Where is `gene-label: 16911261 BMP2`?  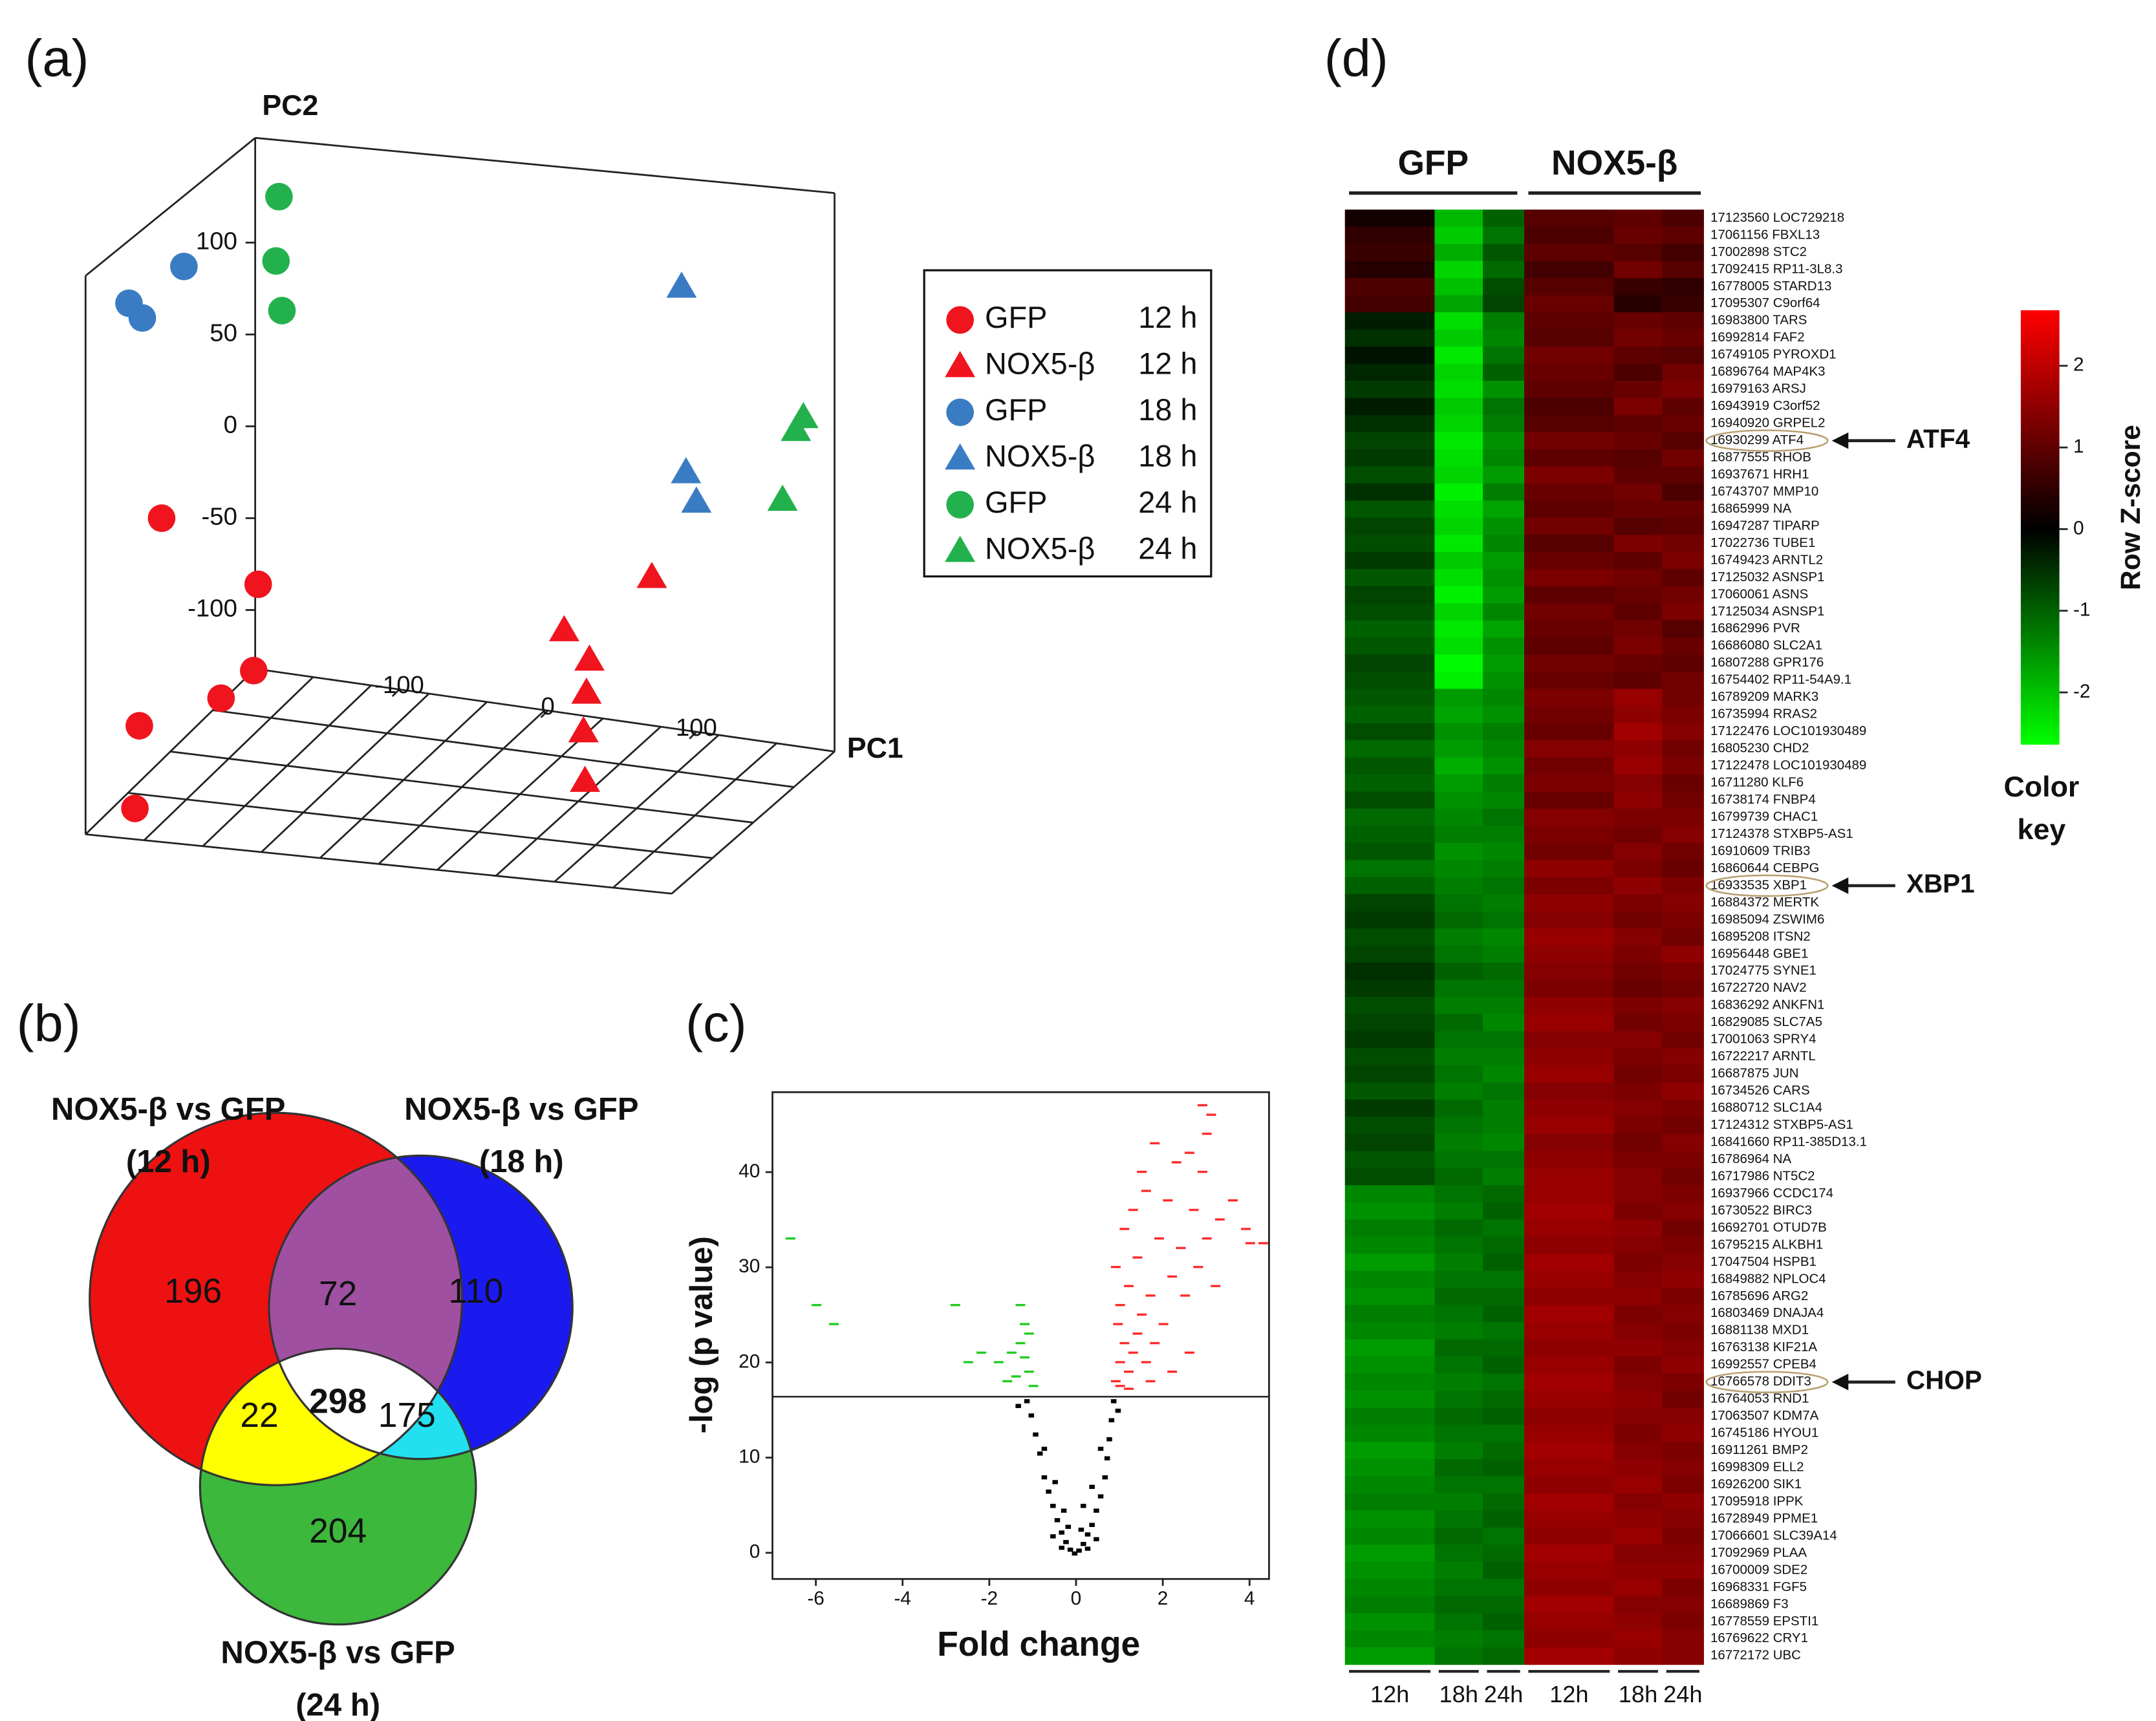 gene-label: 16911261 BMP2 is located at coordinates (1759, 1450).